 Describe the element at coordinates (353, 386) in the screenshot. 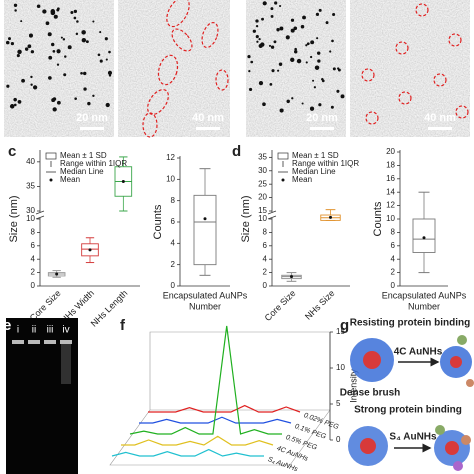

I see `y-axis-label: Intensity` at that location.